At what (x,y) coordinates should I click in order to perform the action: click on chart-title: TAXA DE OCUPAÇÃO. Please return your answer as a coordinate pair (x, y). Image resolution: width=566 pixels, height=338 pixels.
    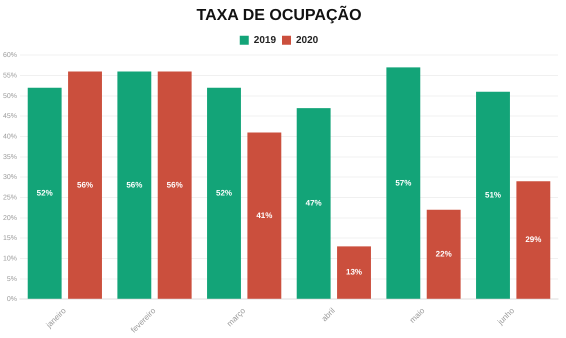
    Looking at the image, I should click on (279, 14).